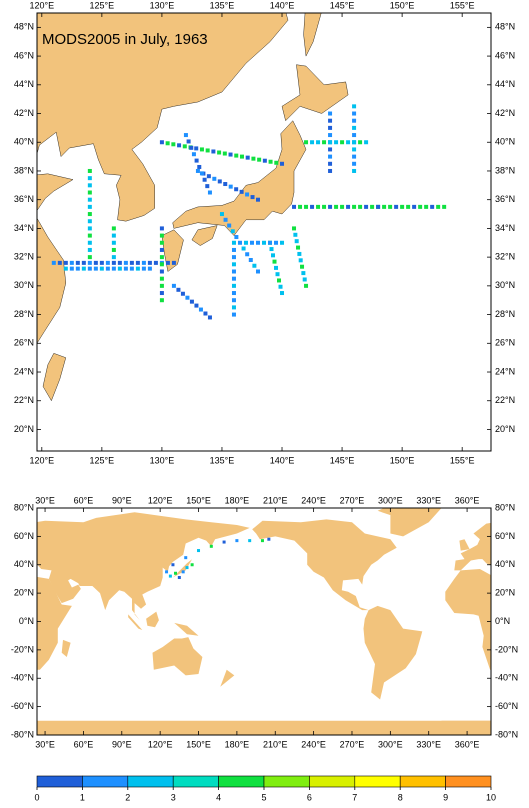  I want to click on y-tick-label: -20°N, so click(506, 649).